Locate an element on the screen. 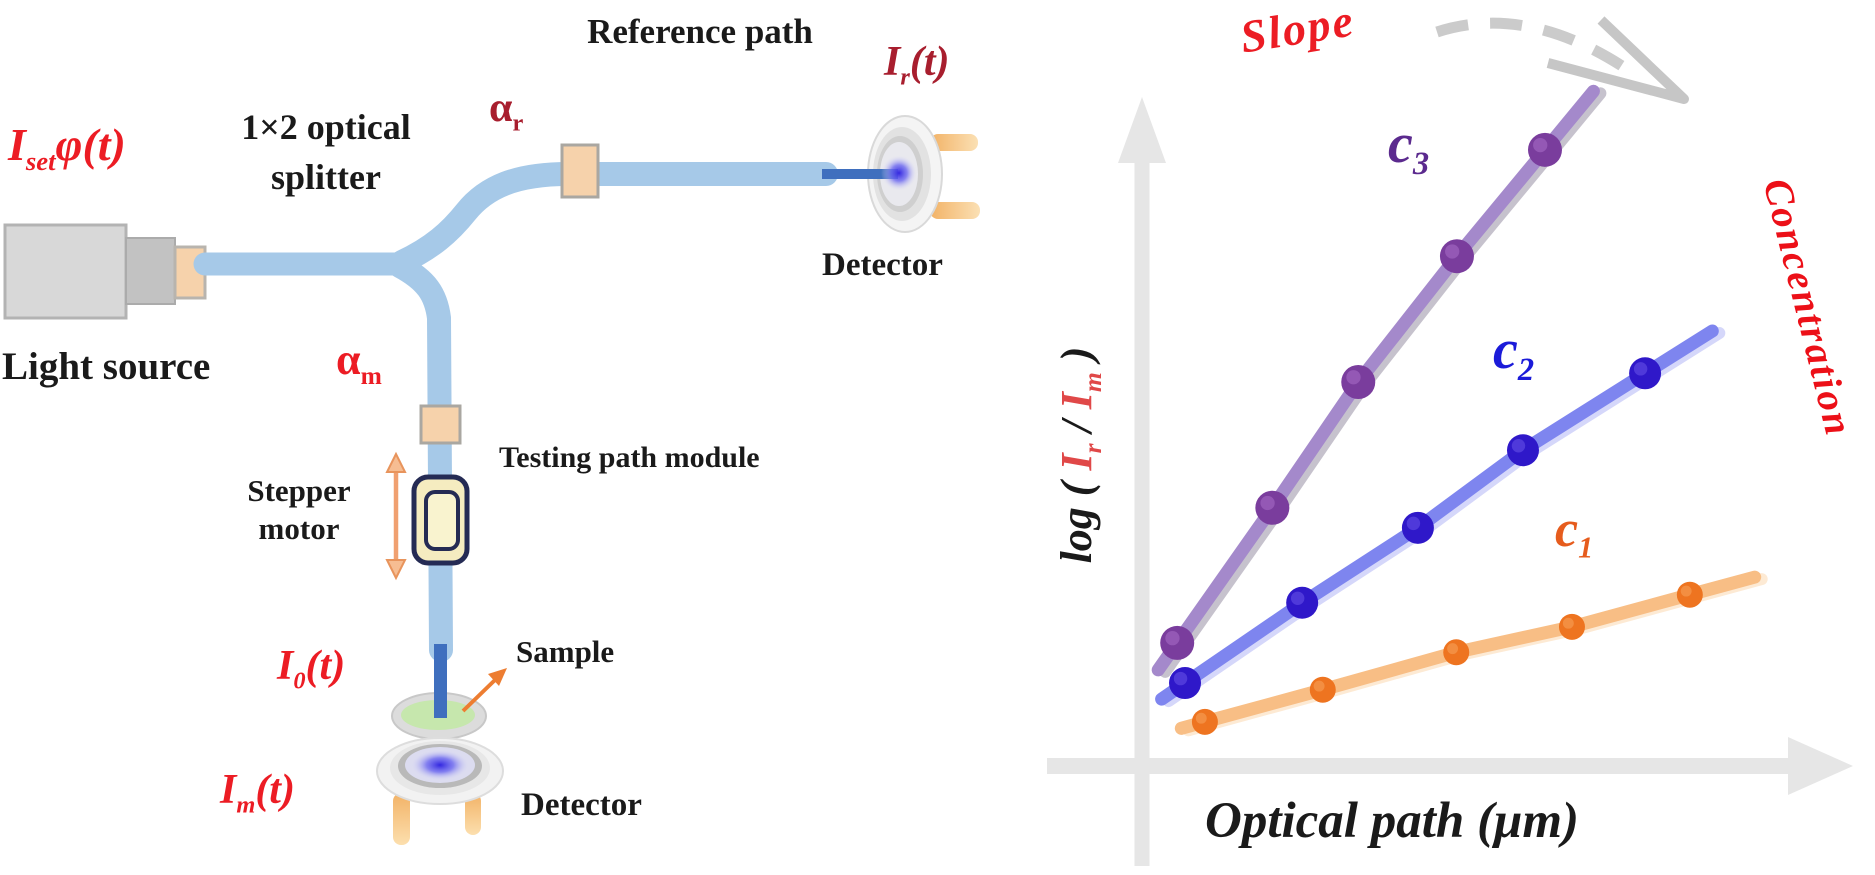 The width and height of the screenshot is (1875, 875). splitter-label: 1×2 optical splitter is located at coordinates (326, 152).